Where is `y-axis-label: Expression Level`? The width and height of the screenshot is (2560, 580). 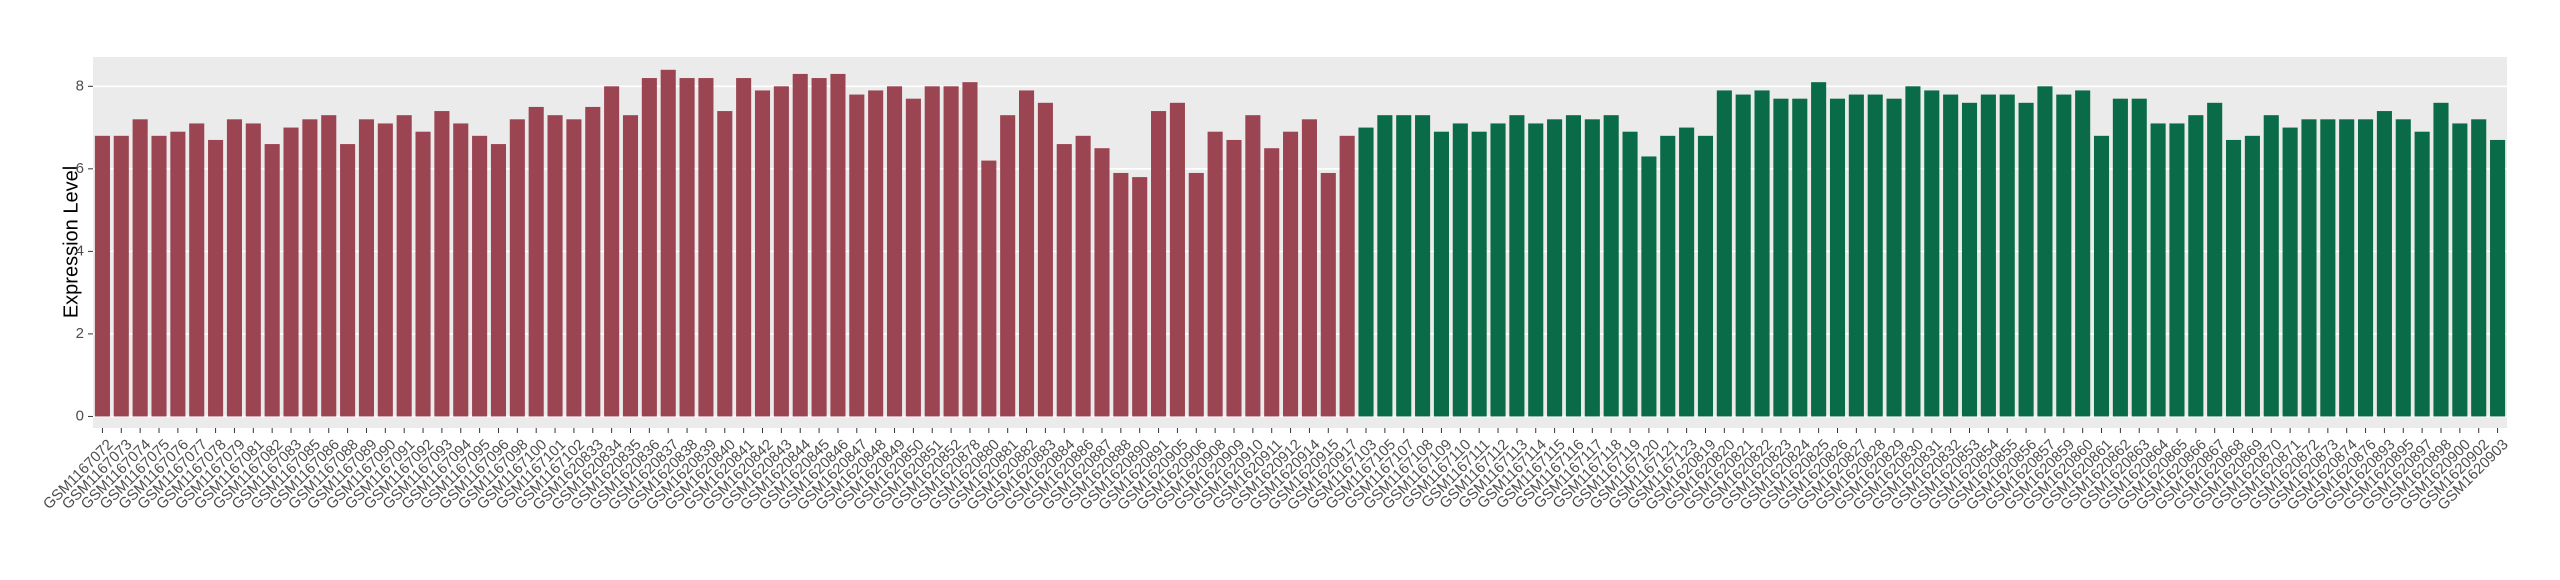
y-axis-label: Expression Level is located at coordinates (71, 242).